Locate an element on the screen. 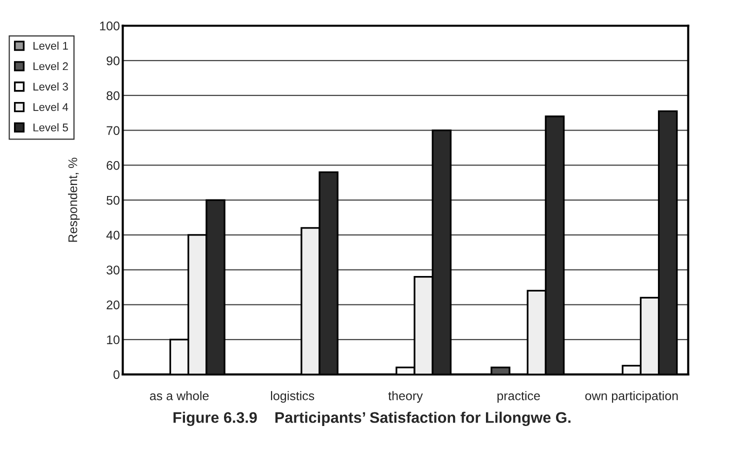 This screenshot has width=744, height=468. y-tick-label: 10 is located at coordinates (113, 339).